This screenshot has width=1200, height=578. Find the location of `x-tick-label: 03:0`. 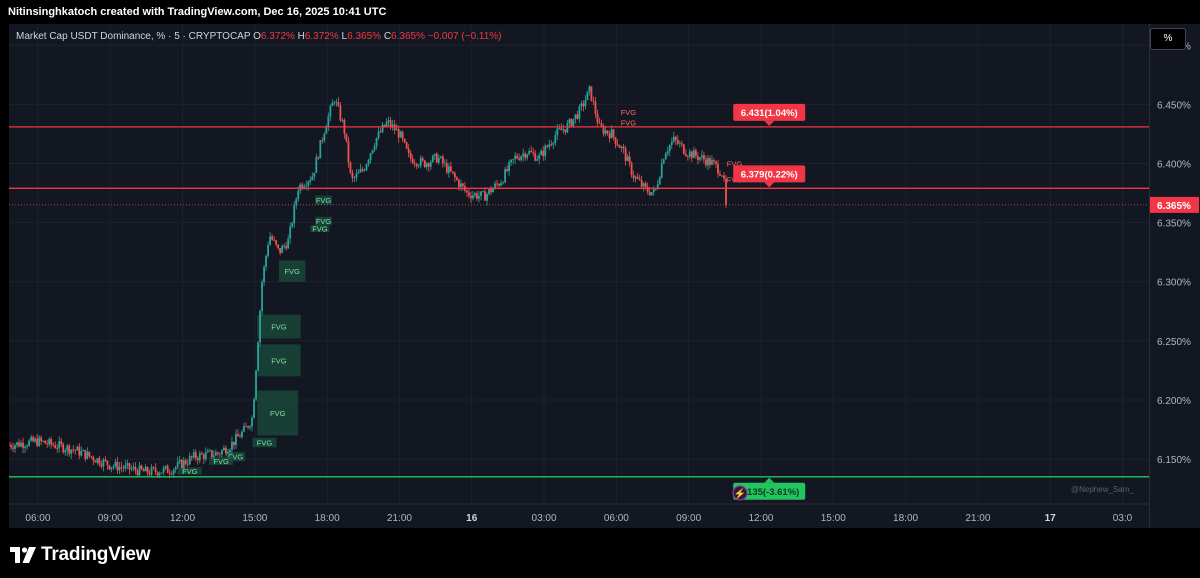

x-tick-label: 03:0 is located at coordinates (1123, 518).